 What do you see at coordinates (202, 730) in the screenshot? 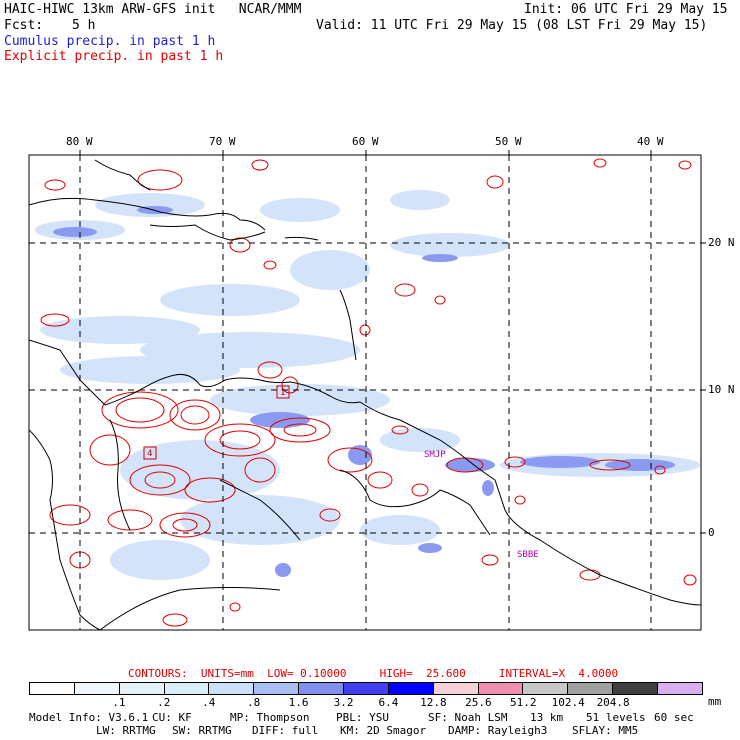
I see `sw-scheme: SW: RRTMG` at bounding box center [202, 730].